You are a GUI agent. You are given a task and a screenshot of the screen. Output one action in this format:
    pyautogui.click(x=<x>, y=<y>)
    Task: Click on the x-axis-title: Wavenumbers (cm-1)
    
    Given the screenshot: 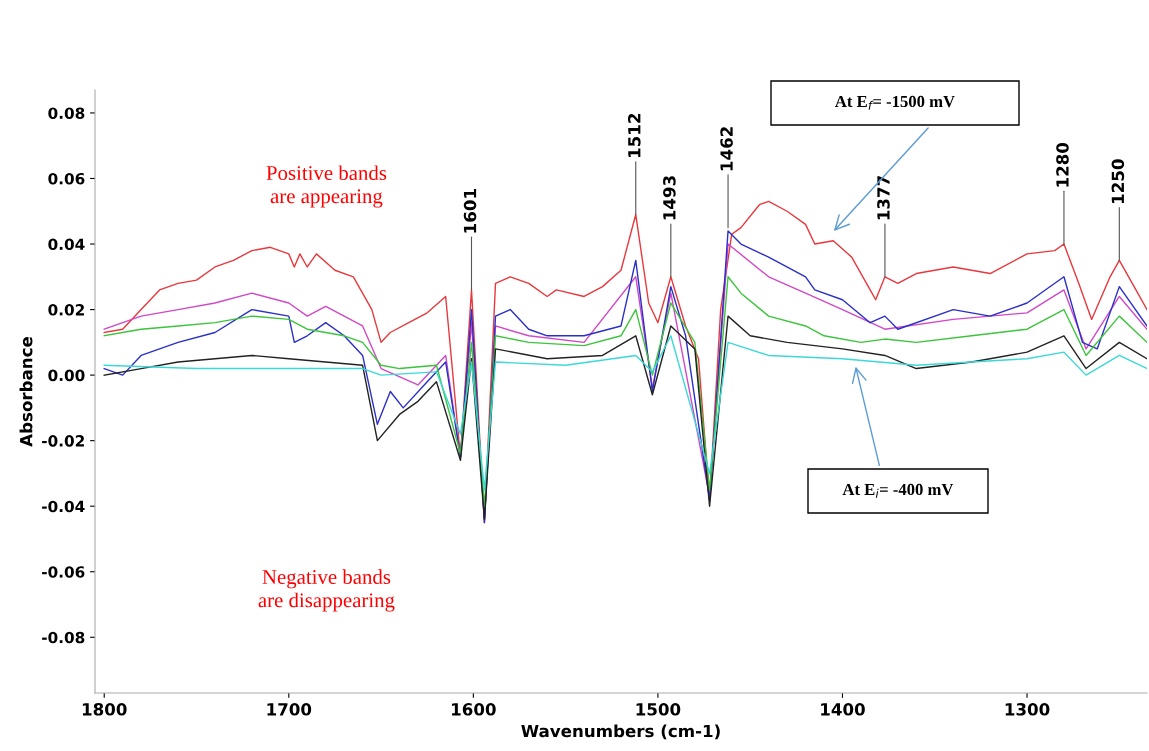 What is the action you would take?
    pyautogui.click(x=620, y=732)
    